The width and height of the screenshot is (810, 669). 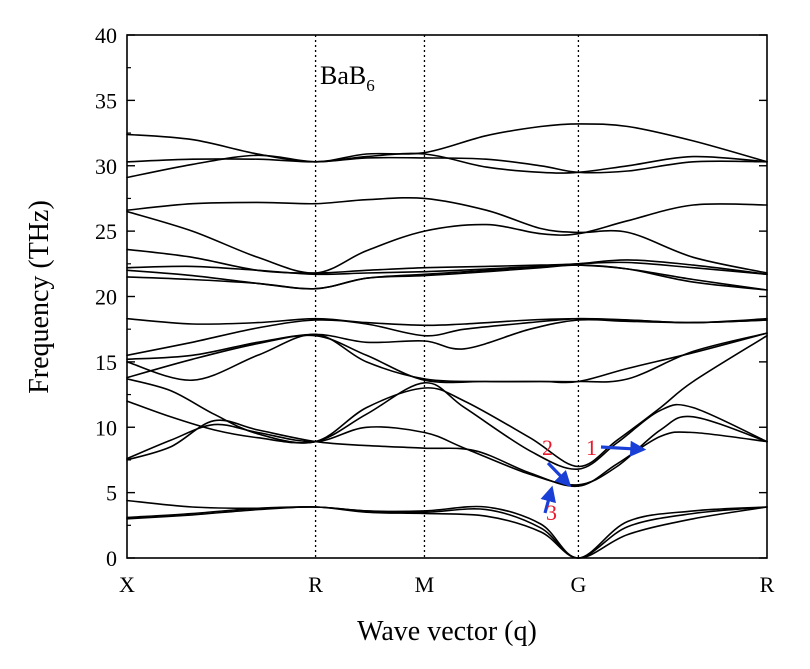 What do you see at coordinates (551, 512) in the screenshot?
I see `annotation-label: 3` at bounding box center [551, 512].